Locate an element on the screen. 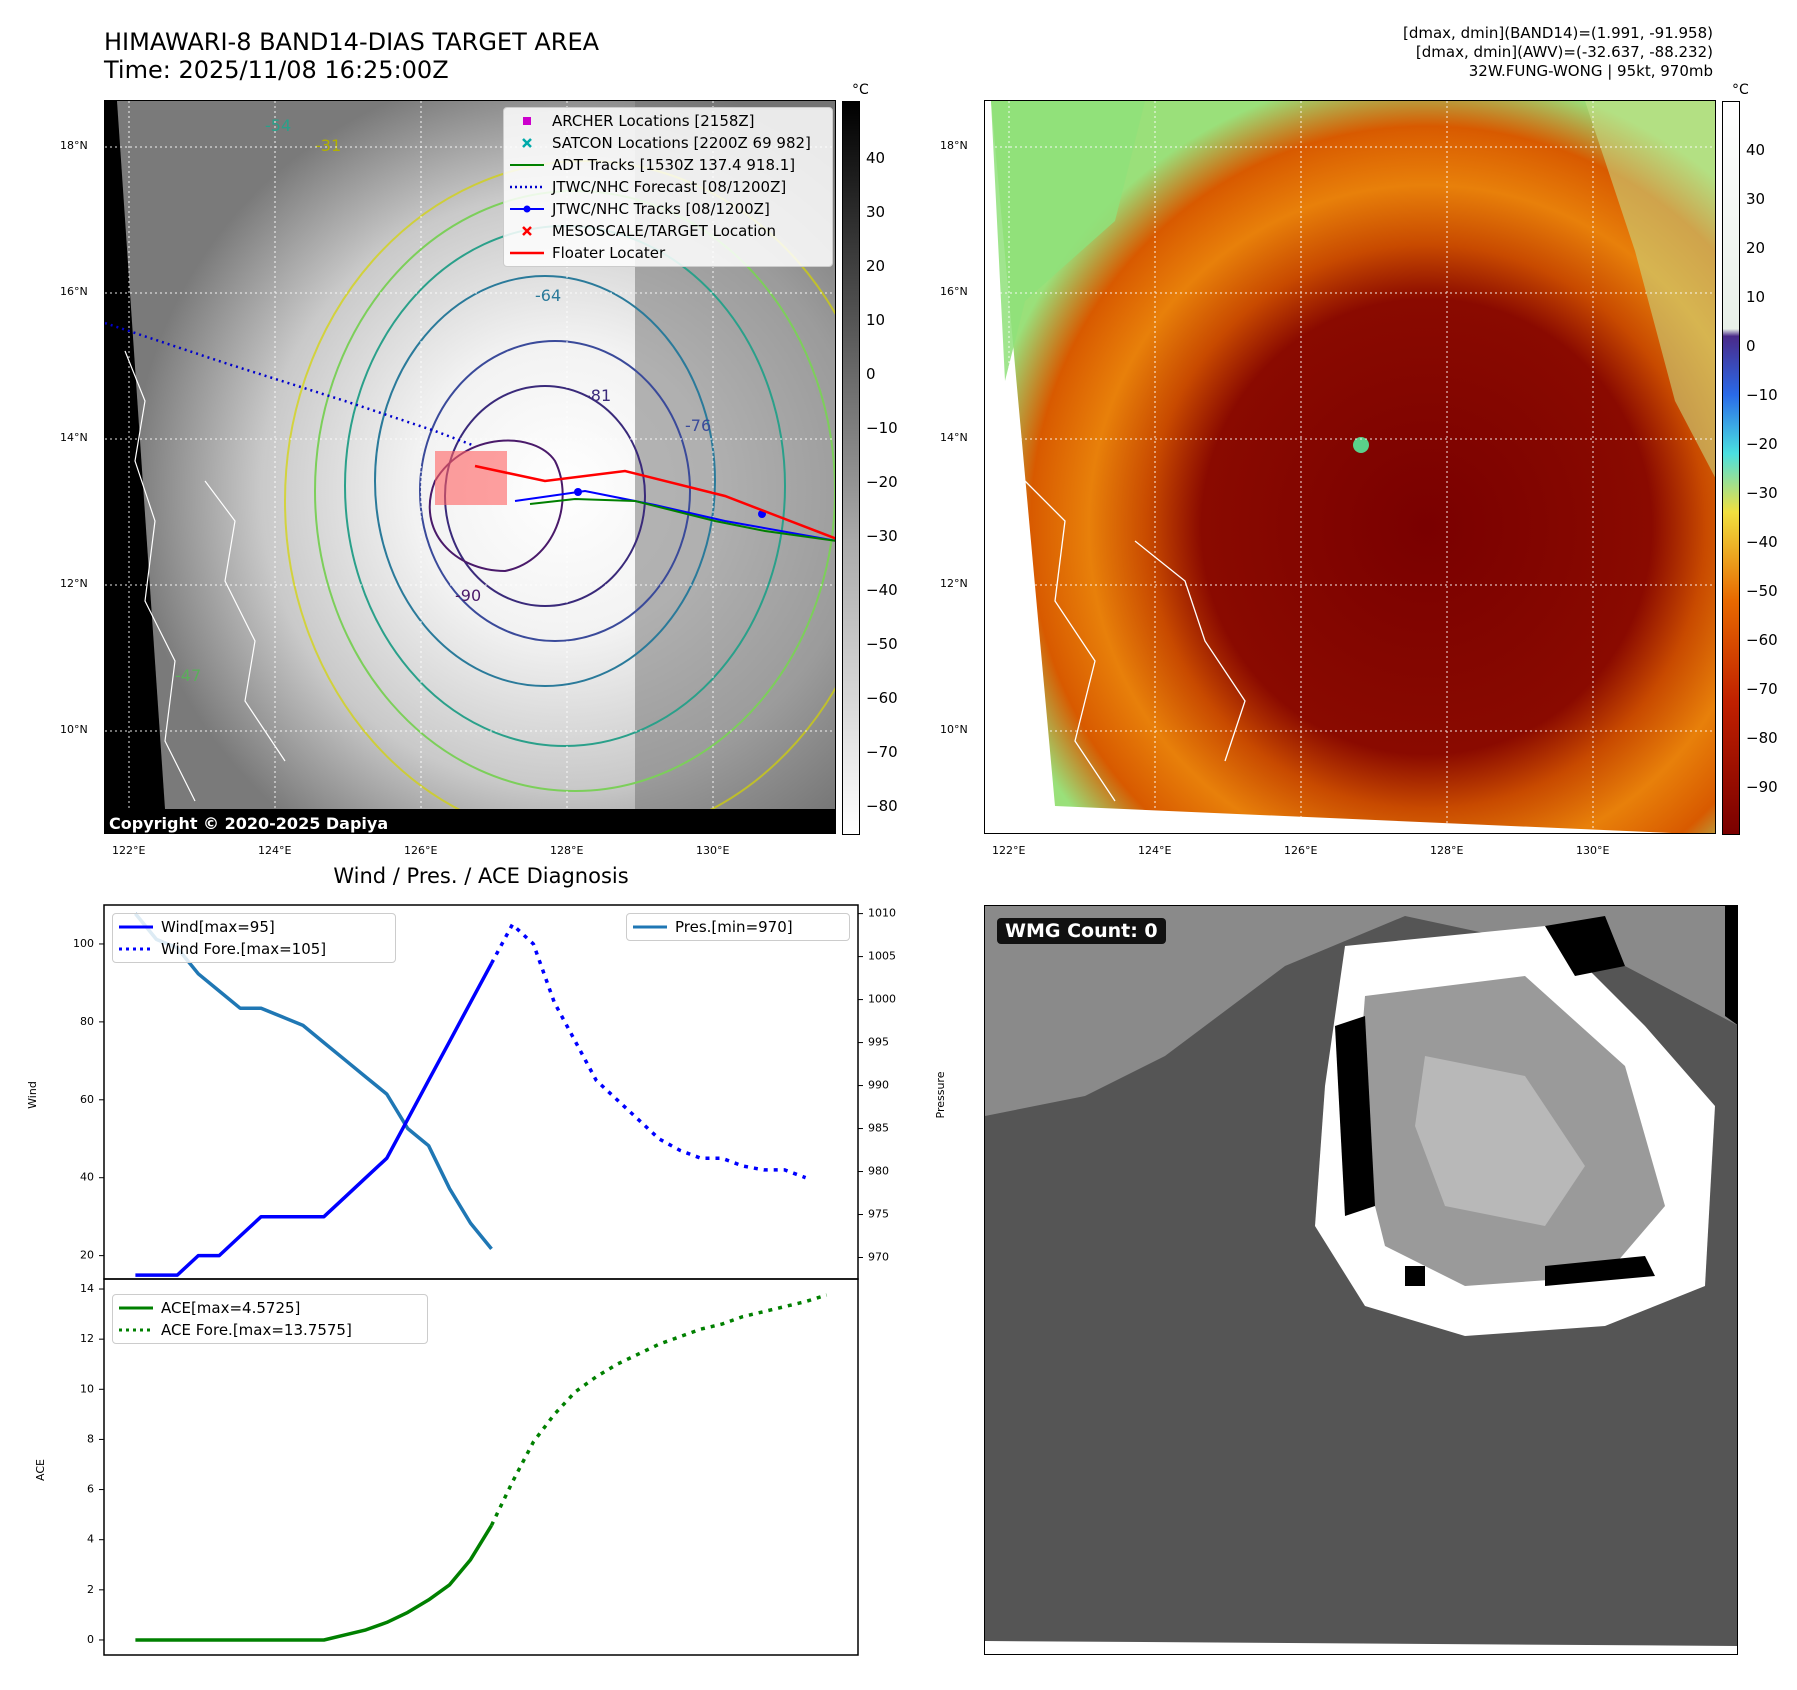 Image resolution: width=1797 pixels, height=1690 pixels. legend-item: ACE[max=4.5725] is located at coordinates (270, 1308).